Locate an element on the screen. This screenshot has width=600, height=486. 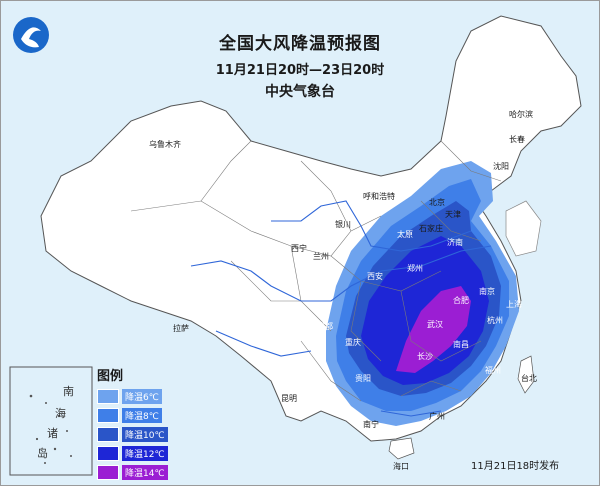
legend-title: 图例 is located at coordinates (110, 376).